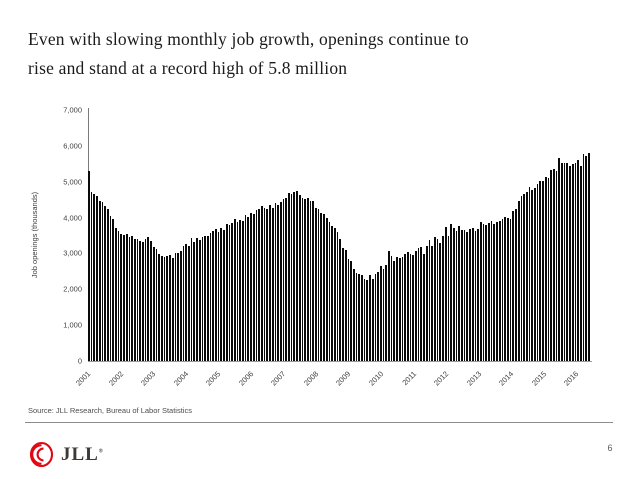  Describe the element at coordinates (213, 378) in the screenshot. I see `x-tick-label: 2005` at that location.